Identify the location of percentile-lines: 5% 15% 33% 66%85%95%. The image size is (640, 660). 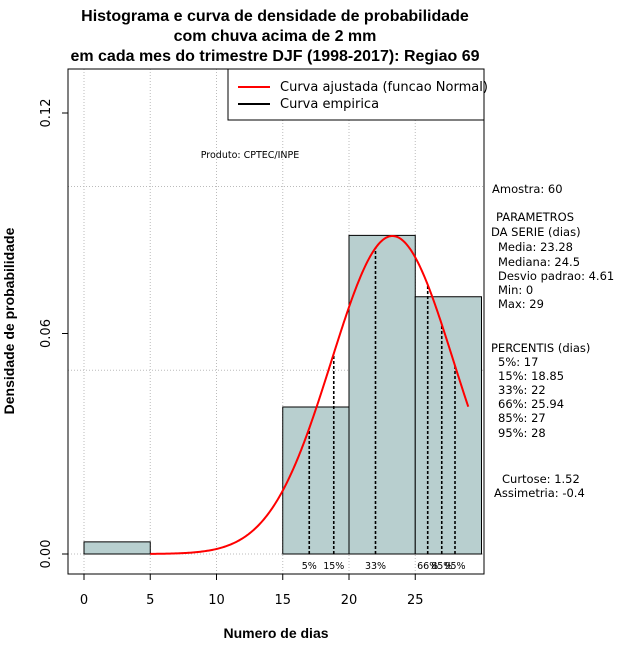
(384, 409).